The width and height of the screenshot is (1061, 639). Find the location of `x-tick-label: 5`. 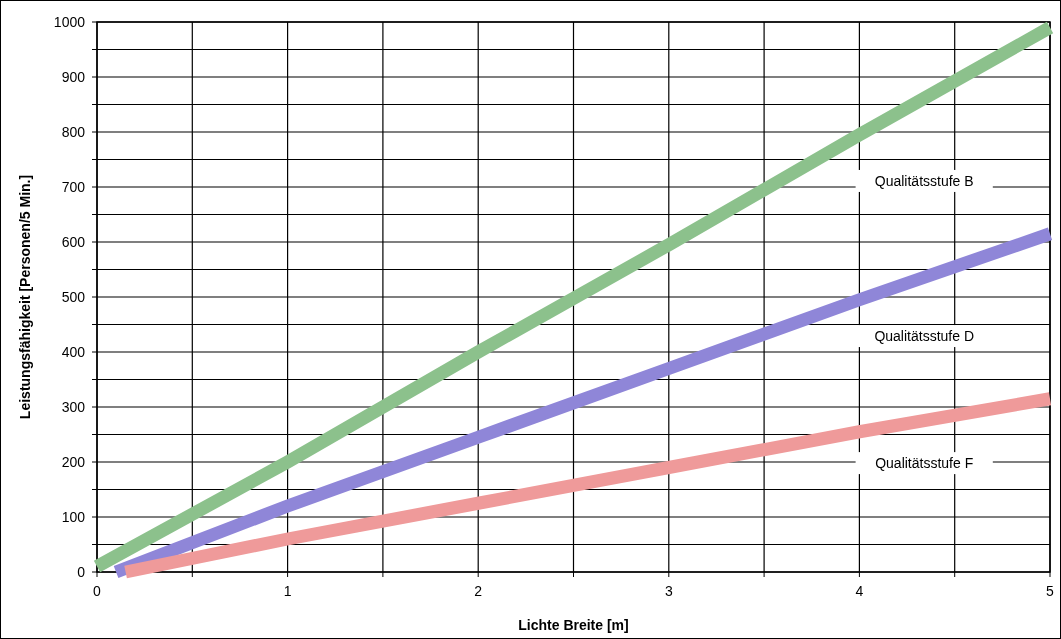

x-tick-label: 5 is located at coordinates (1050, 591).